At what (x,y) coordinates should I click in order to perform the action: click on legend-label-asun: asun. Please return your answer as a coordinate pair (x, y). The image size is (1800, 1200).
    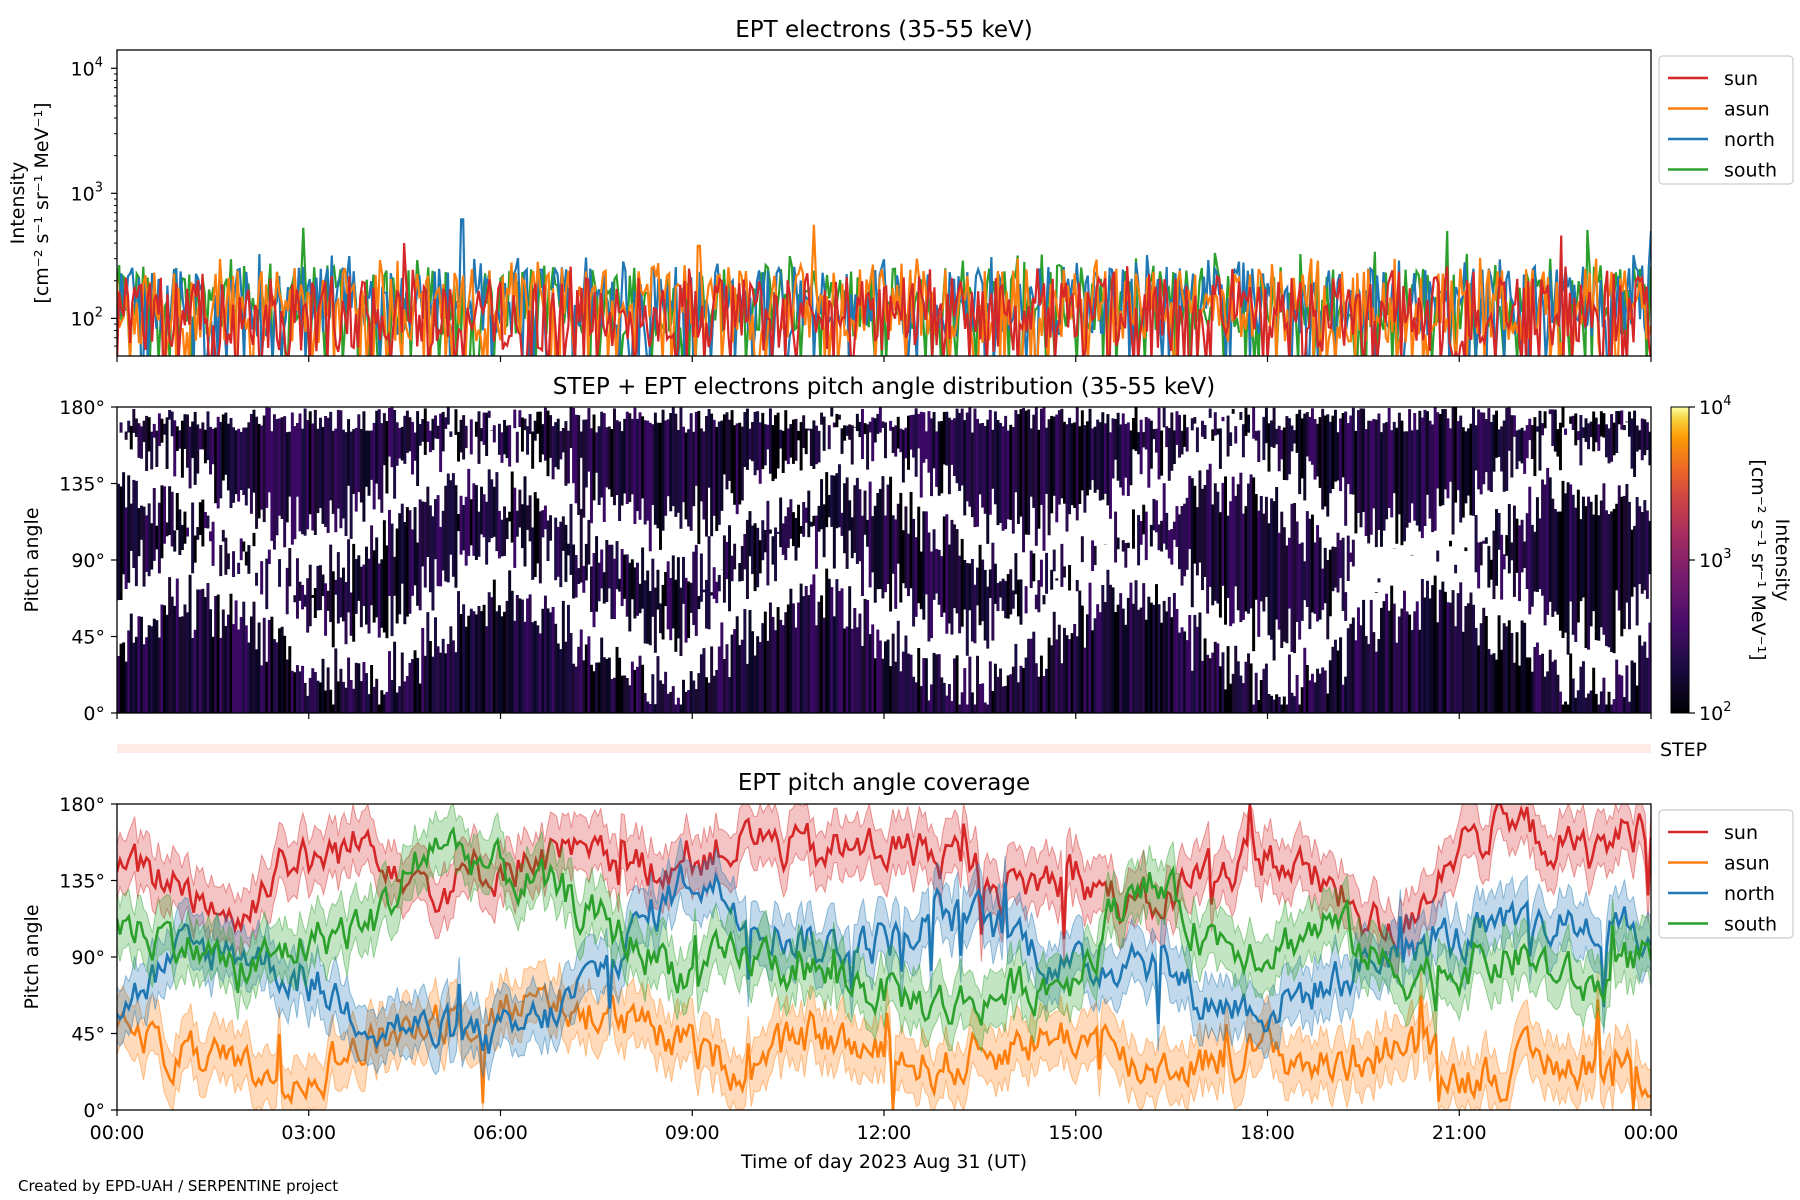
    Looking at the image, I should click on (1747, 110).